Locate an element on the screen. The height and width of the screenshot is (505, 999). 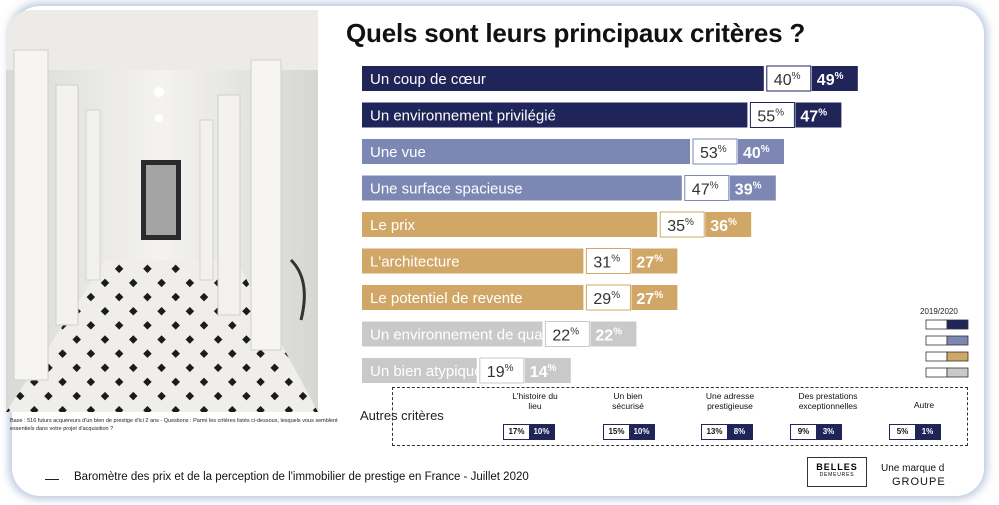
crit-value-2020: 1% is located at coordinates (927, 432).